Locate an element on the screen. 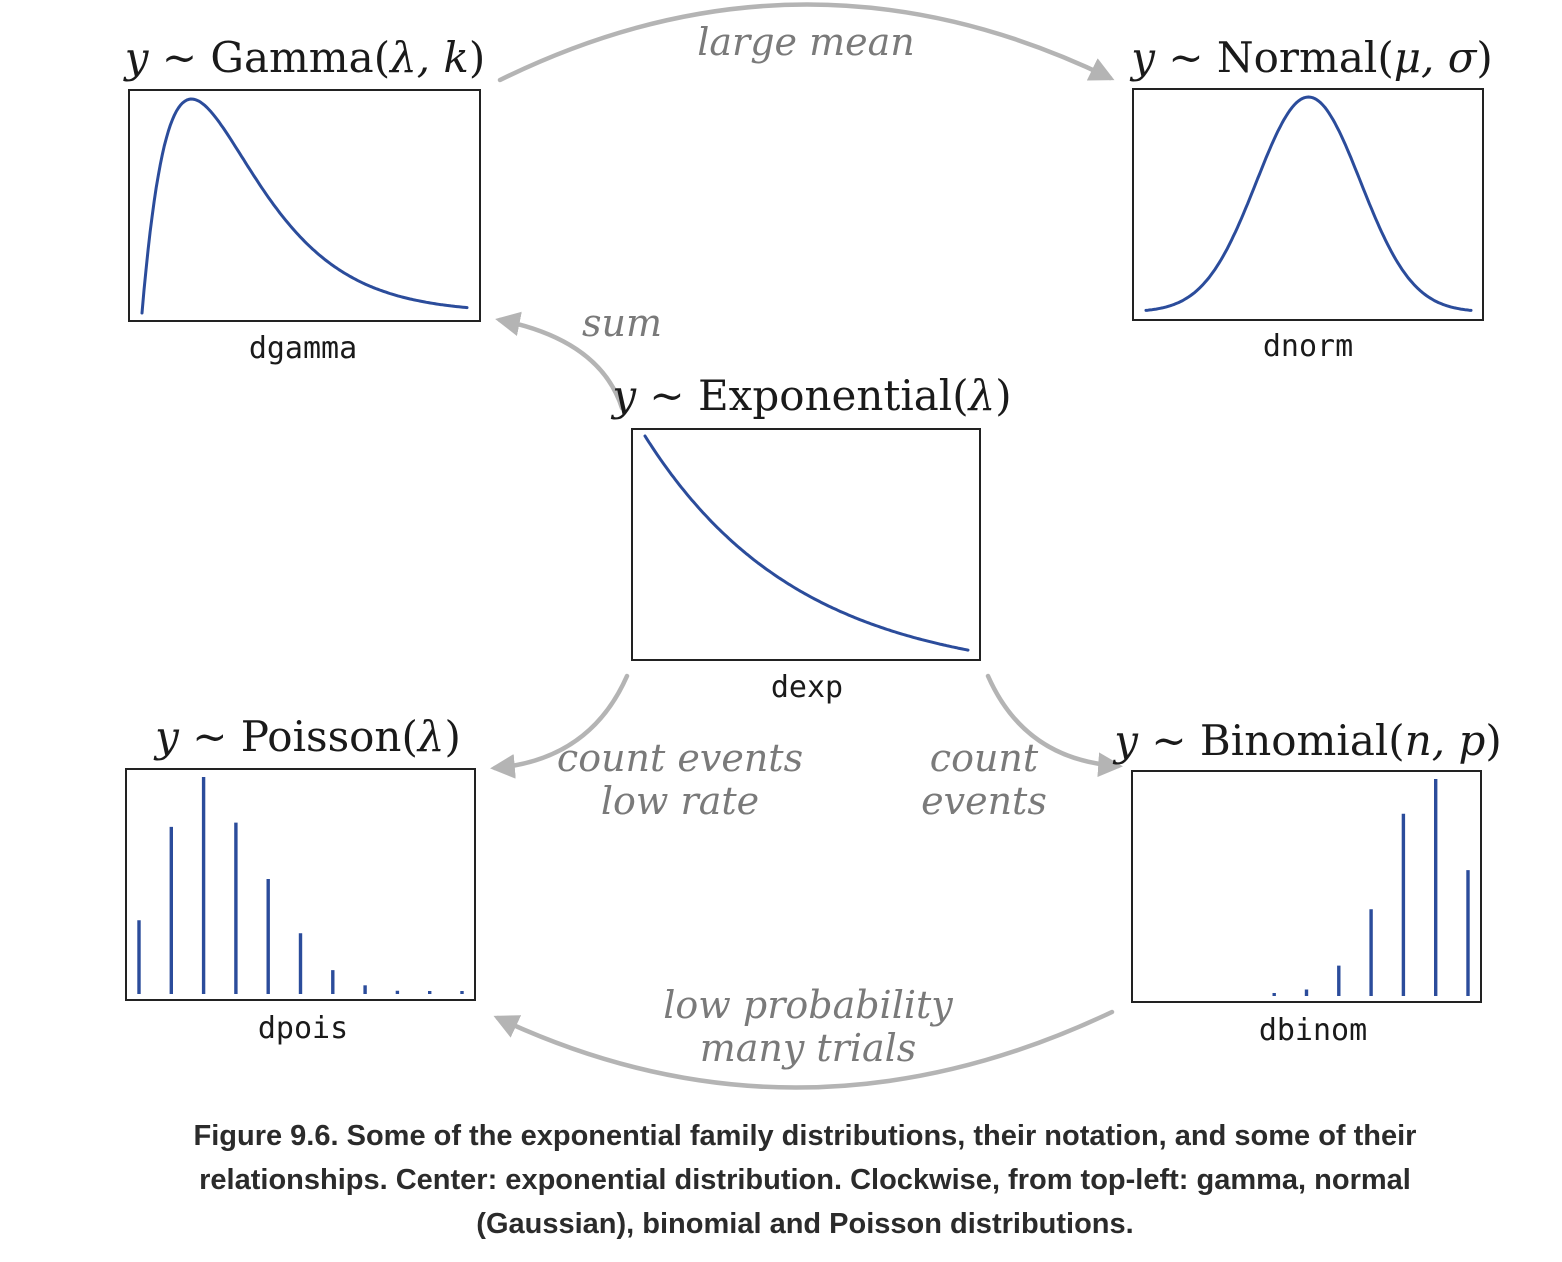 The width and height of the screenshot is (1562, 1262). poisson-function-name: dpois is located at coordinates (303, 1028).